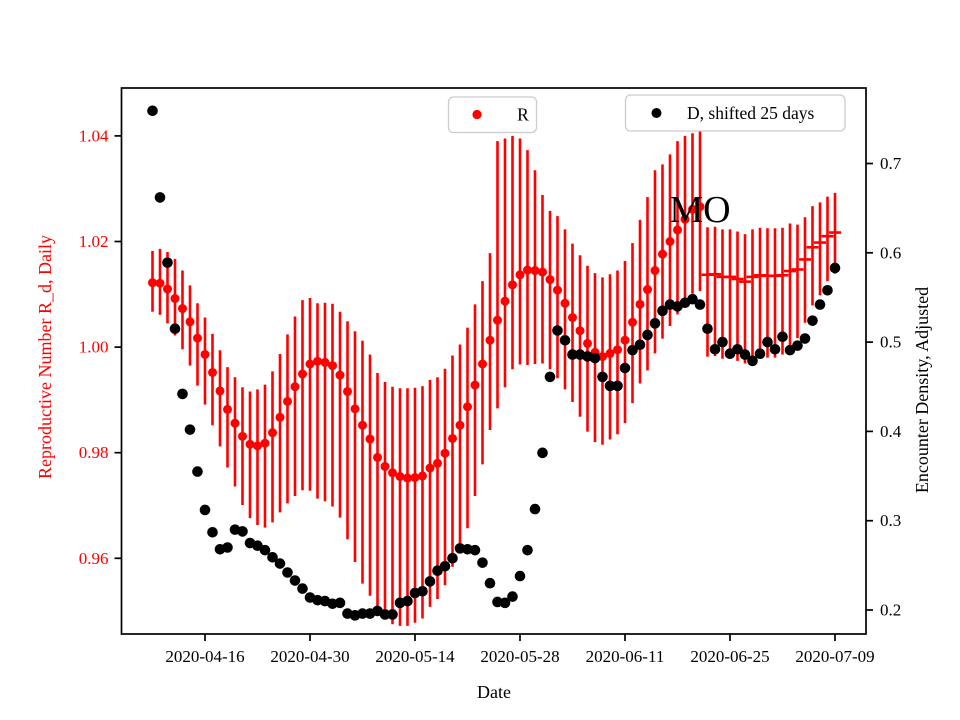  What do you see at coordinates (834, 656) in the screenshot?
I see `x-tick-label: 2020-07-09` at bounding box center [834, 656].